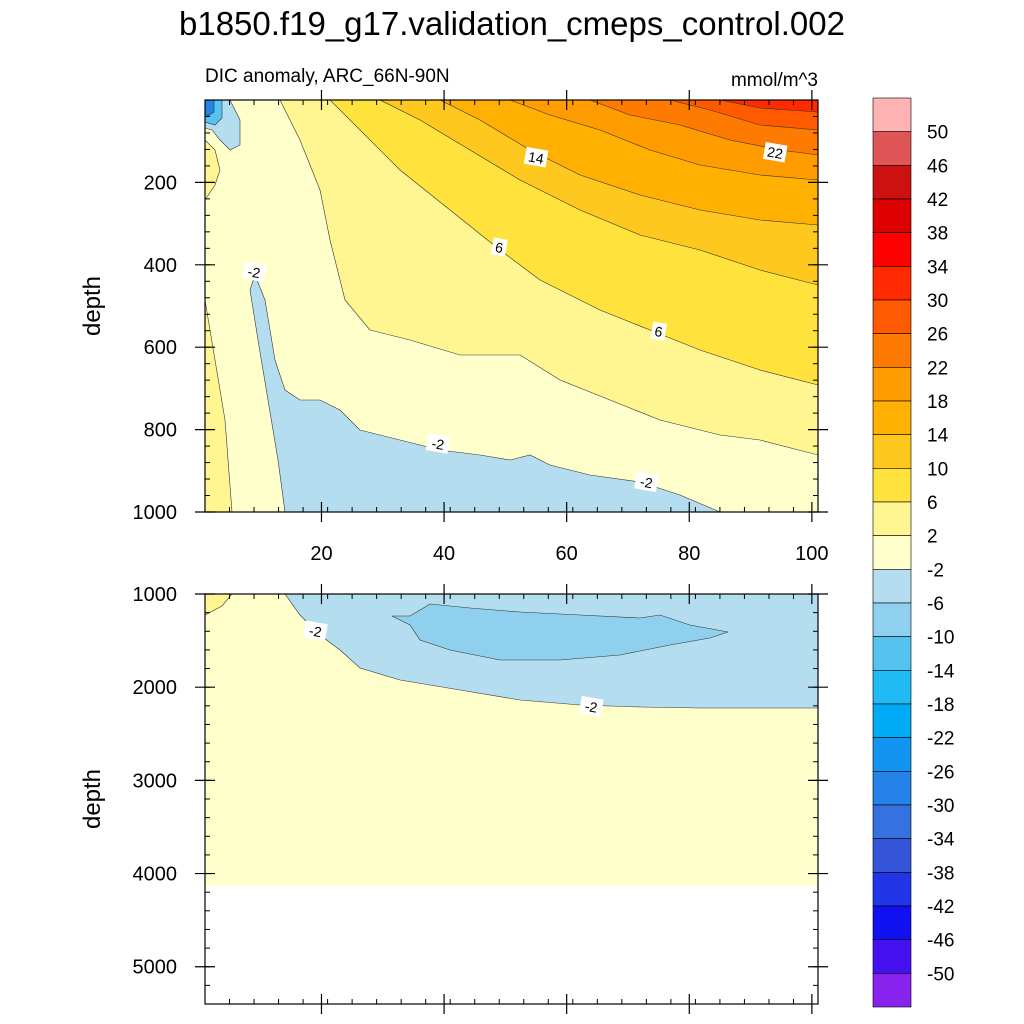  I want to click on colorbar-level-label: -38, so click(940, 873).